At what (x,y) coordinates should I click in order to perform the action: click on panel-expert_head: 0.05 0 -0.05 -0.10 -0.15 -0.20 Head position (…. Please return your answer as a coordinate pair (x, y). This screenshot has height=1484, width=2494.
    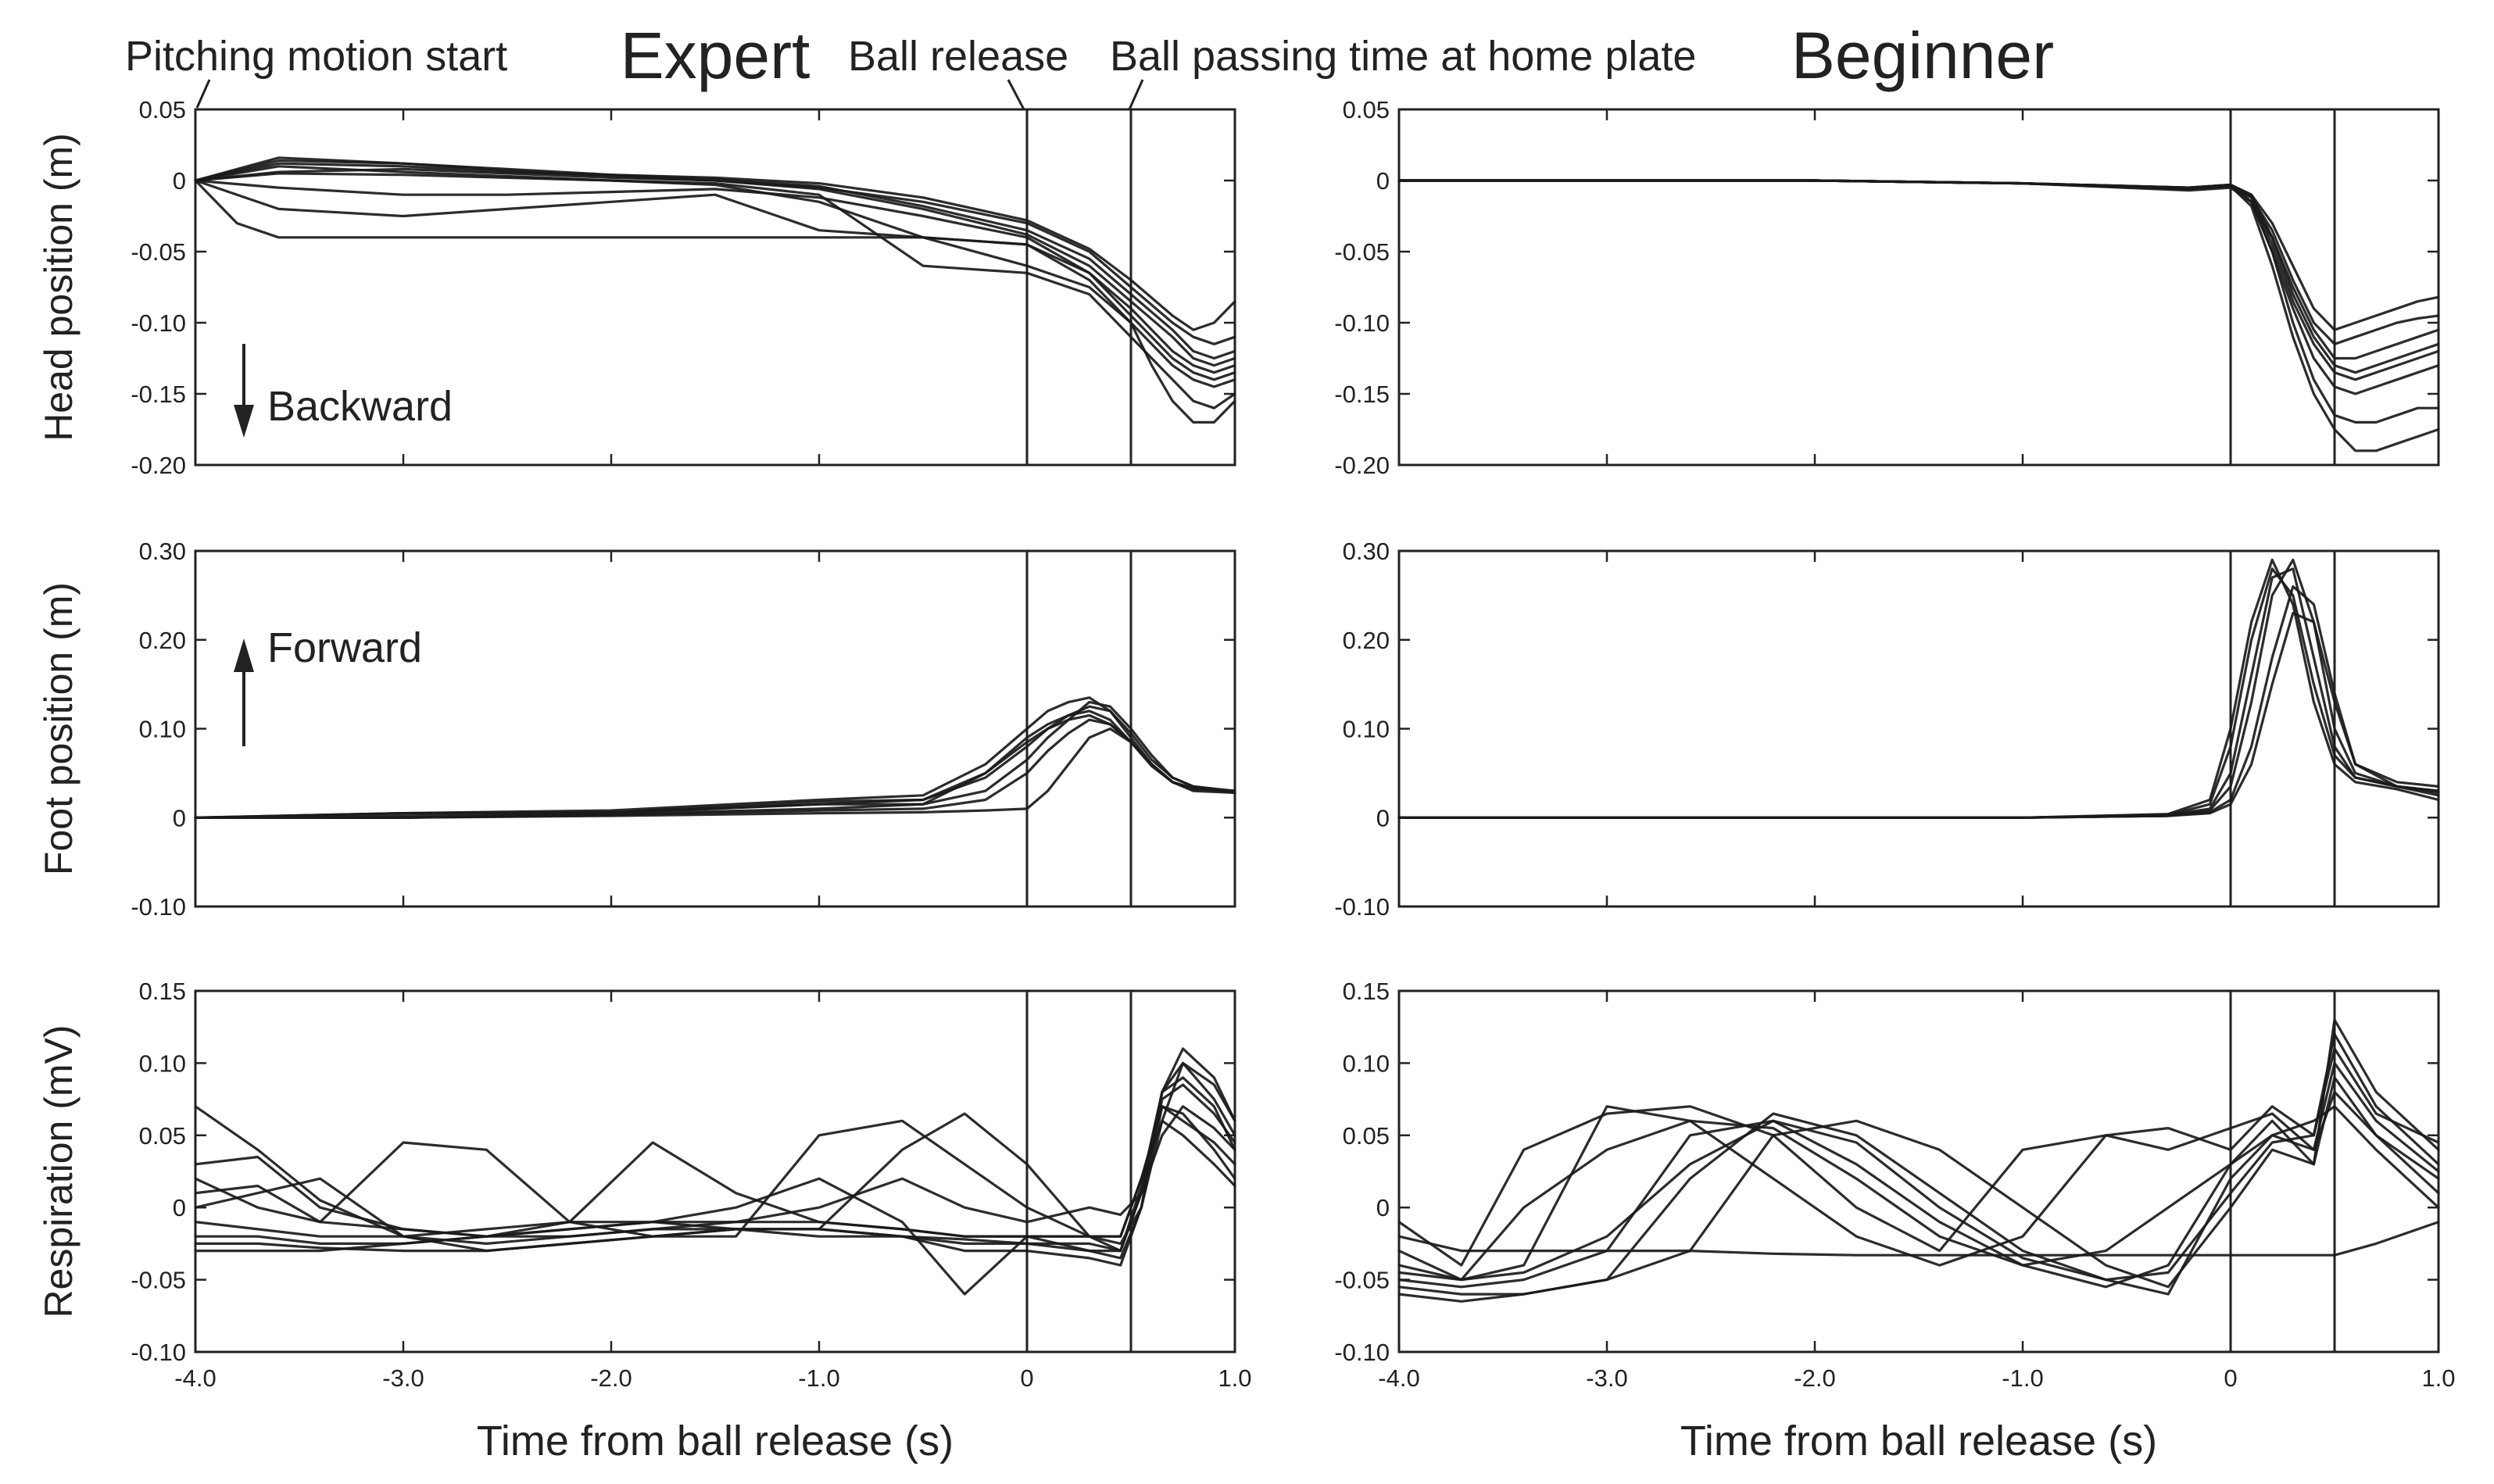
    Looking at the image, I should click on (636, 287).